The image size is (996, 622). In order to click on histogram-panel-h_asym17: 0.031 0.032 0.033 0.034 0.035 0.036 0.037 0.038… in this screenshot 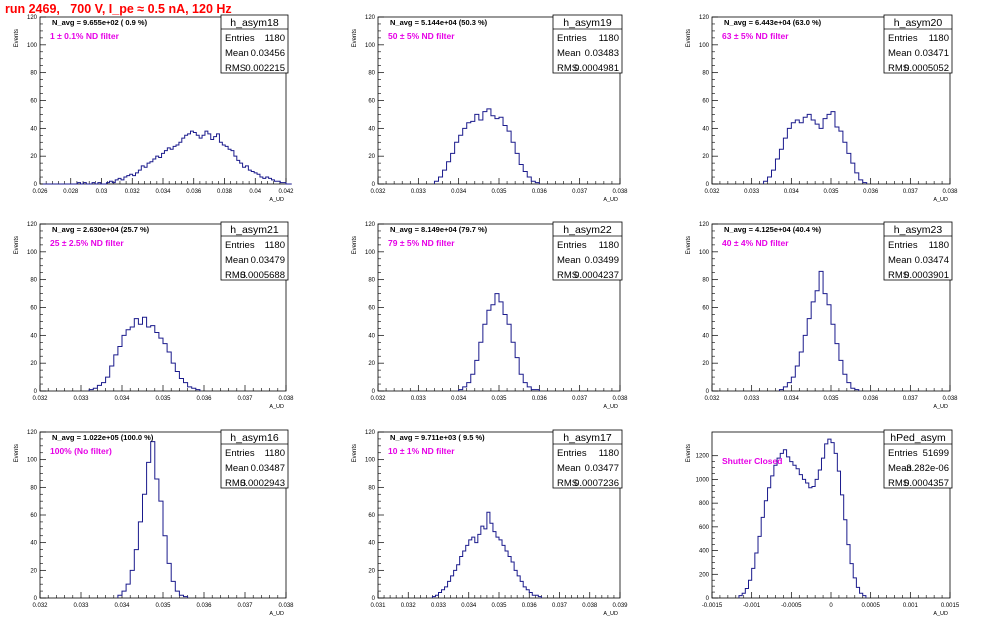, I will do `click(490, 523)`.